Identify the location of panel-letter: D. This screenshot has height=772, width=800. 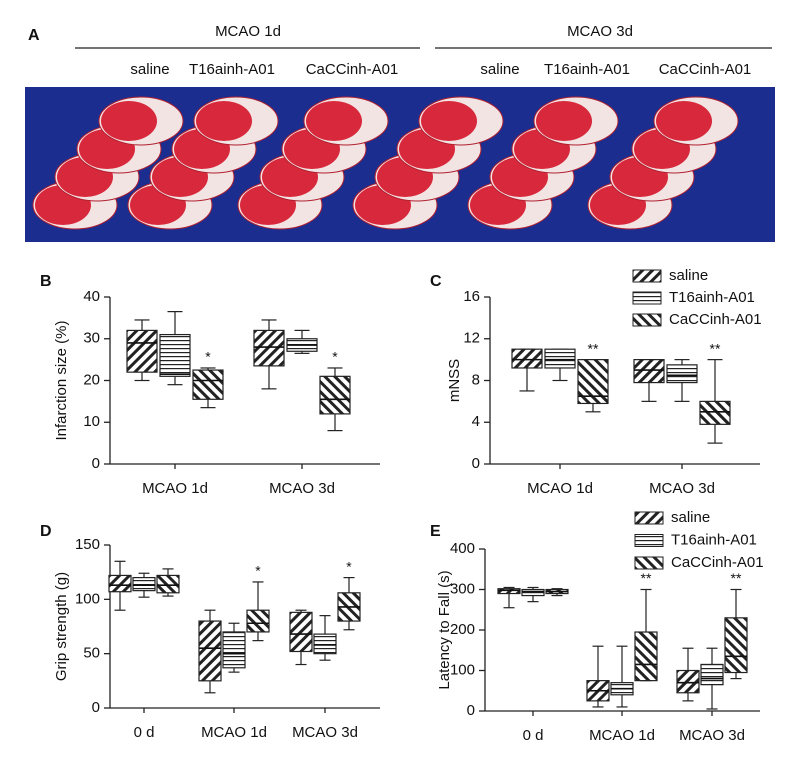
(46, 531).